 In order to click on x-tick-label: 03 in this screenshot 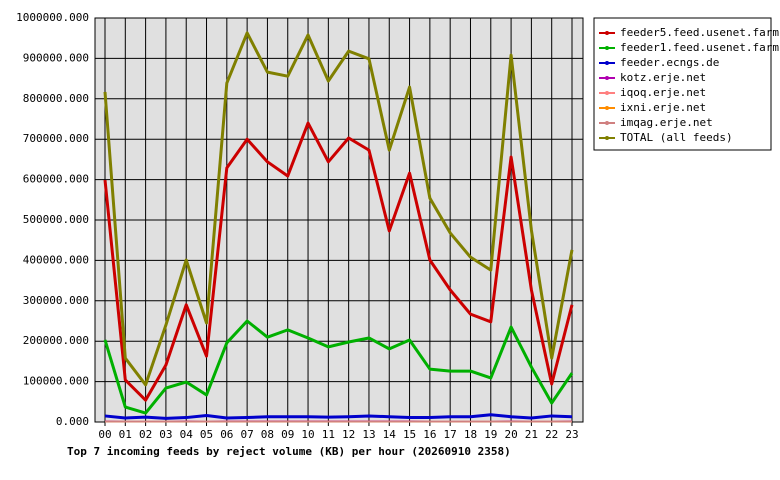, I will do `click(165, 434)`.